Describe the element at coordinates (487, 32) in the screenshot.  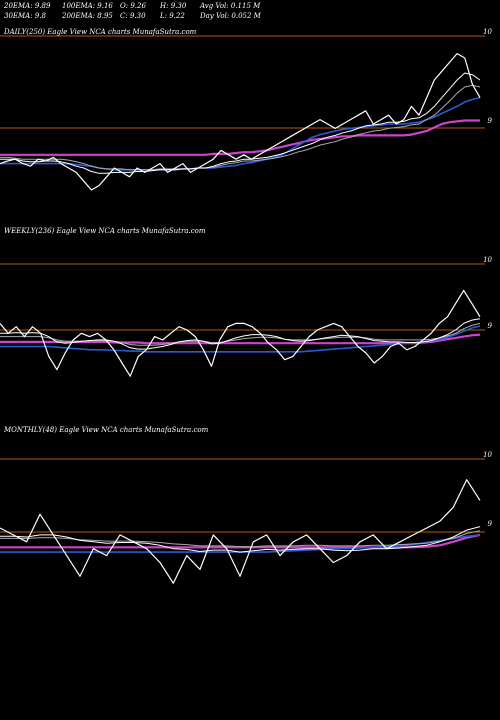
I see `daily-ytick-10: 10` at that location.